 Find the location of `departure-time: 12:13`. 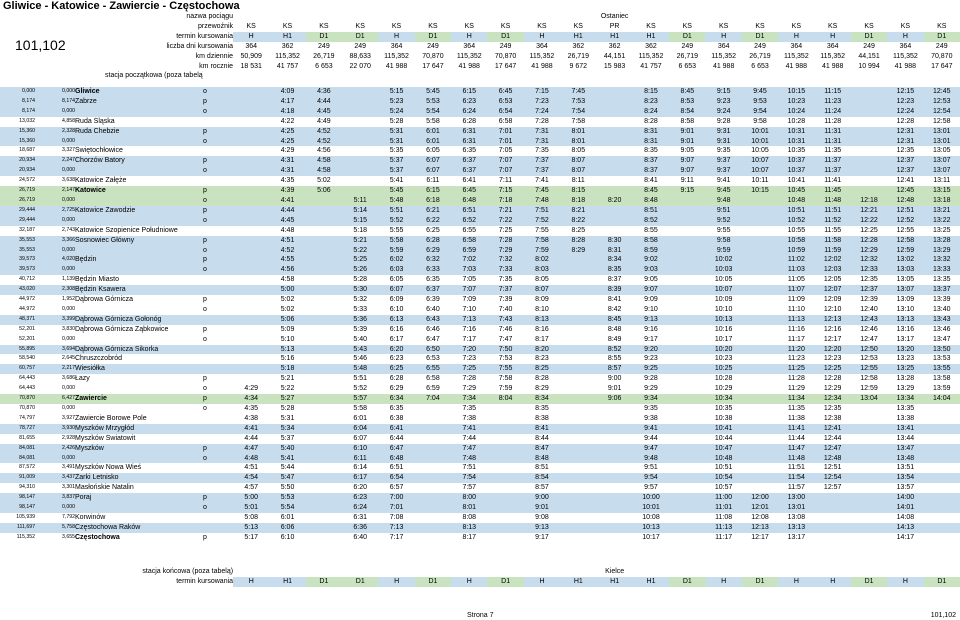

departure-time: 12:13 is located at coordinates (760, 527).